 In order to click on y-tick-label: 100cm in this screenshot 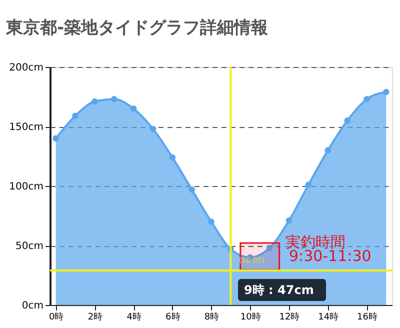, I will do `click(26, 187)`.